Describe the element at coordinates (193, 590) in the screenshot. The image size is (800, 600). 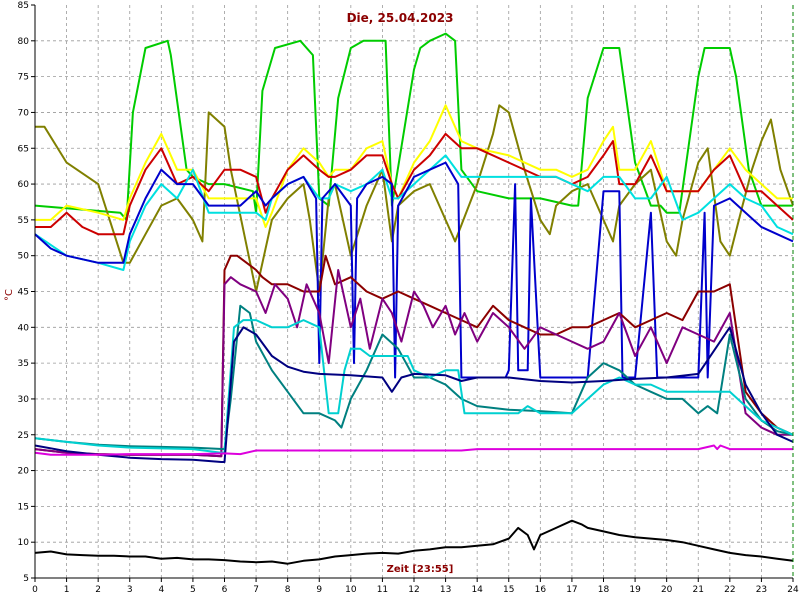
I see `x-tick-label: 5` at that location.